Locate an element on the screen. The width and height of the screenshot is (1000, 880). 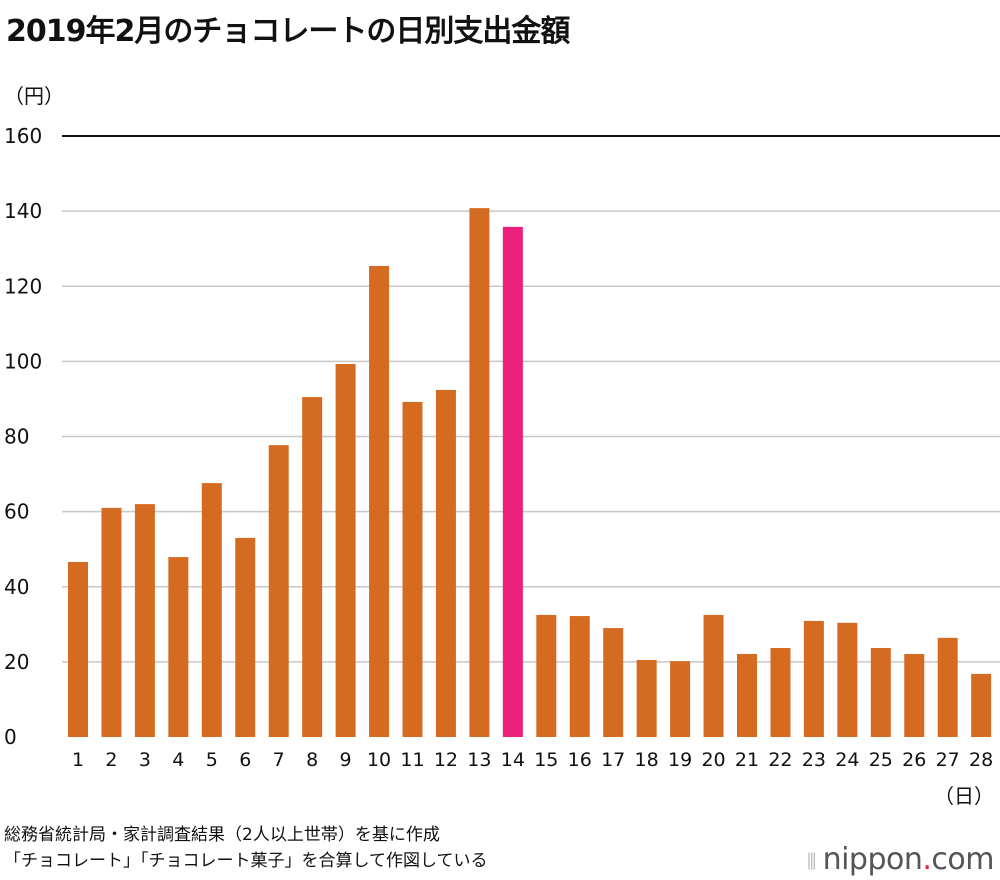
x-tick-label: 2 is located at coordinates (111, 760).